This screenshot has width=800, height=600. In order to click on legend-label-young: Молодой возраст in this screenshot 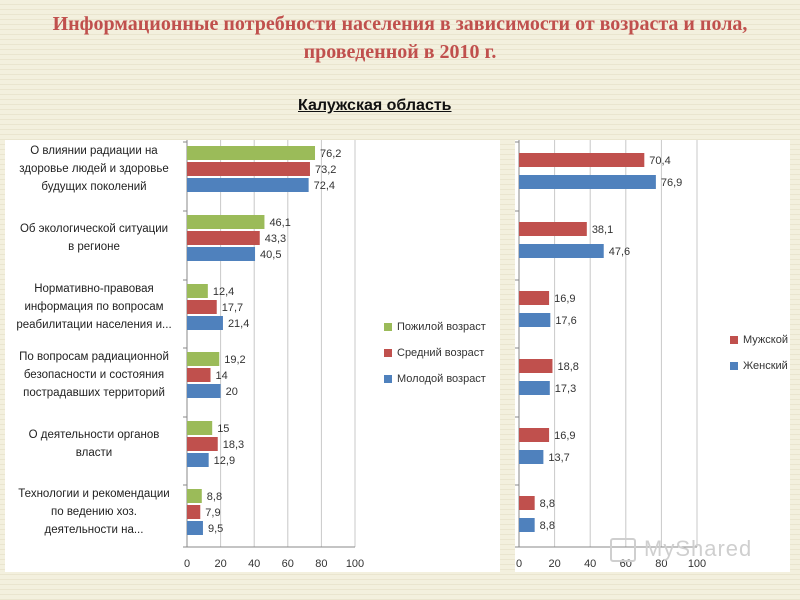, I will do `click(441, 379)`.